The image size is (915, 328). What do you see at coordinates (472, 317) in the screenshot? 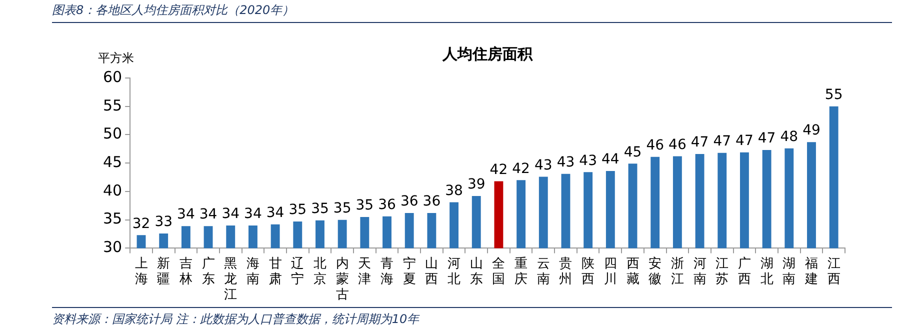
I see `text: 资料来源：国家统计局 注：此数据为人口普查数据，统计周期为10年` at bounding box center [472, 317].